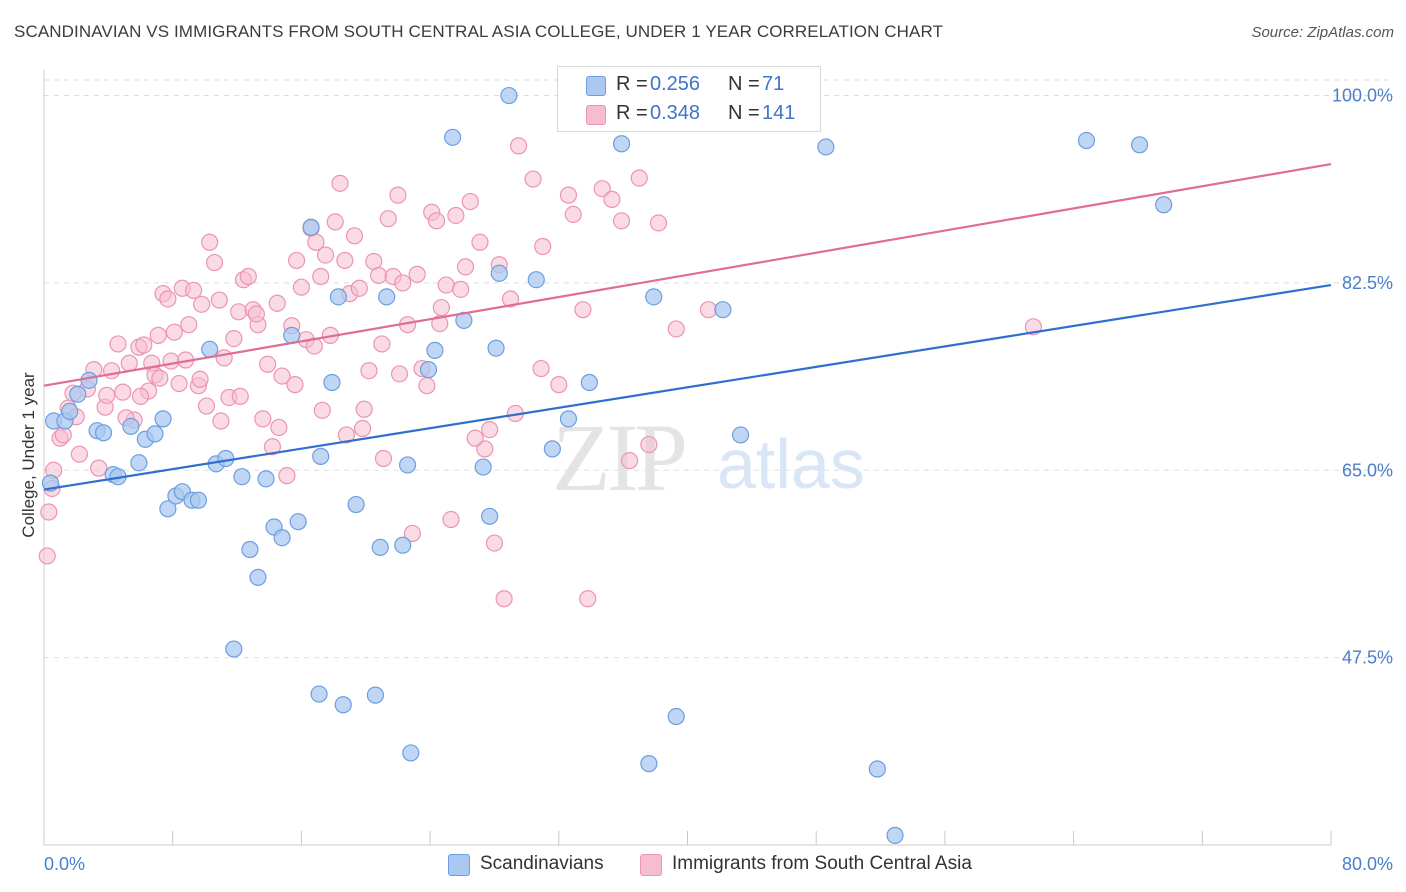  I want to click on r-value: 0.256, so click(675, 84).